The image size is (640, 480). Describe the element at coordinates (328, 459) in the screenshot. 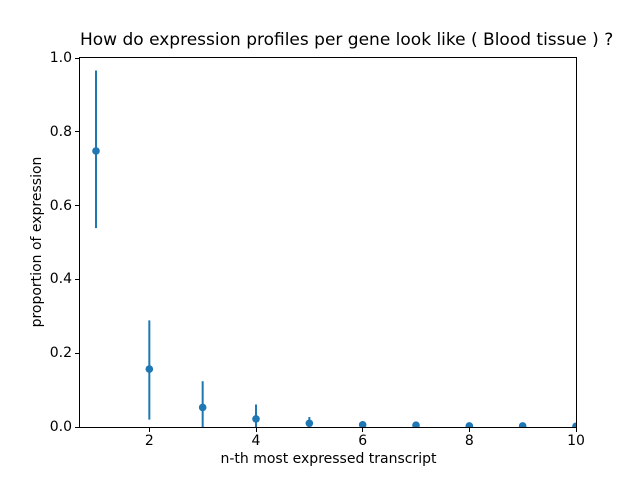

I see `x-axis-label: n-th most expressed transcript` at that location.